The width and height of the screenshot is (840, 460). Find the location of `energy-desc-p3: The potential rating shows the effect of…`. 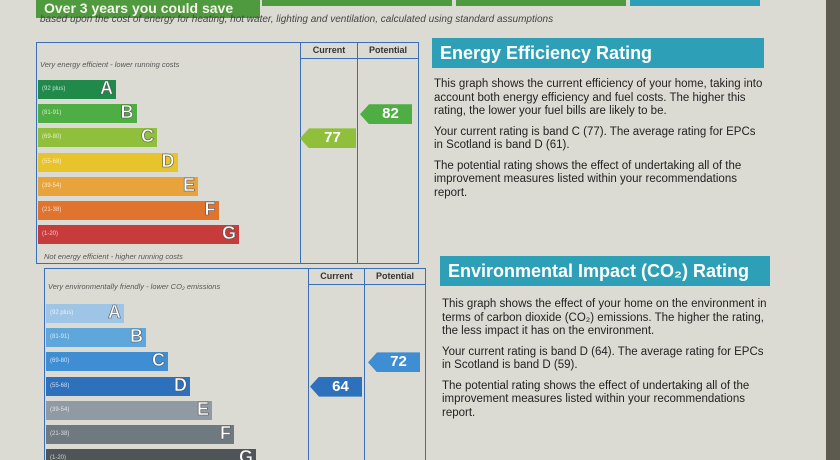

energy-desc-p3: The potential rating shows the effect of… is located at coordinates (588, 179).